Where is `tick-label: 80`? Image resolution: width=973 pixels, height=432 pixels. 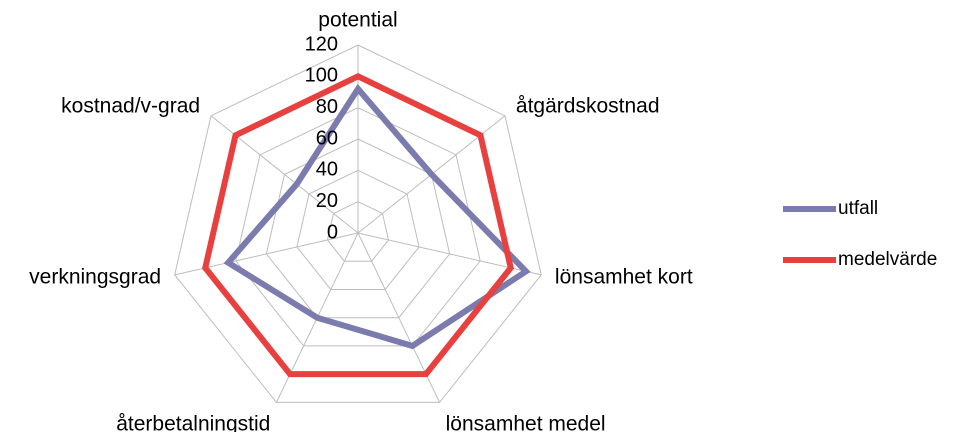 tick-label: 80 is located at coordinates (327, 107).